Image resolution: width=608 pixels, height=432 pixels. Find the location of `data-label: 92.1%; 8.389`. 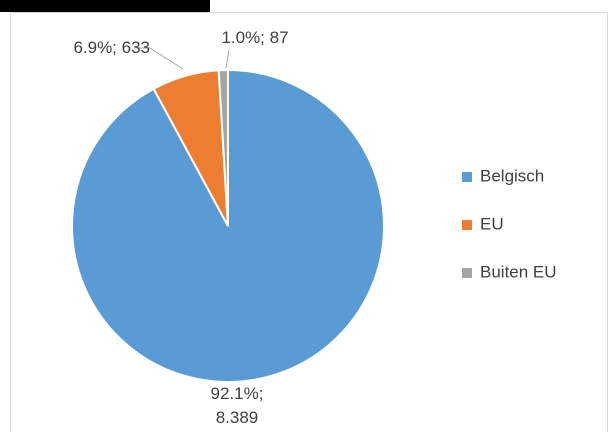

data-label: 92.1%; 8.389 is located at coordinates (237, 405).